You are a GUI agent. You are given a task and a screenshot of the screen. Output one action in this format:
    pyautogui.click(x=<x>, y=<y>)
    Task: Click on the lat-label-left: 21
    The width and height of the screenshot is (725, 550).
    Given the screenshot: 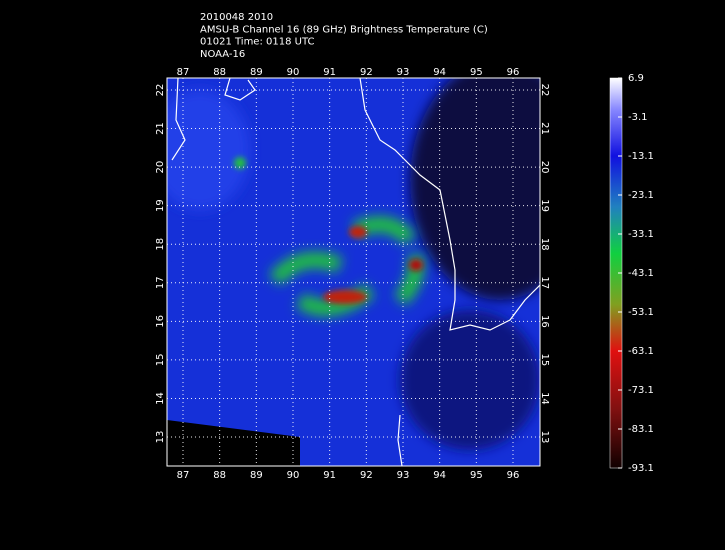 What is the action you would take?
    pyautogui.click(x=160, y=128)
    